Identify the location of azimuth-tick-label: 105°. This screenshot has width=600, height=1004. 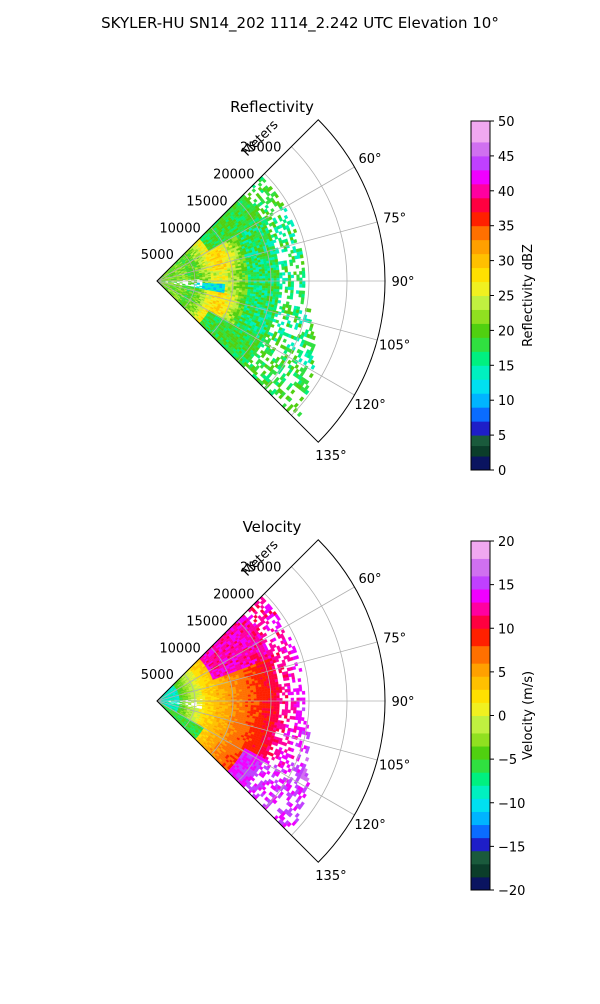
(394, 346).